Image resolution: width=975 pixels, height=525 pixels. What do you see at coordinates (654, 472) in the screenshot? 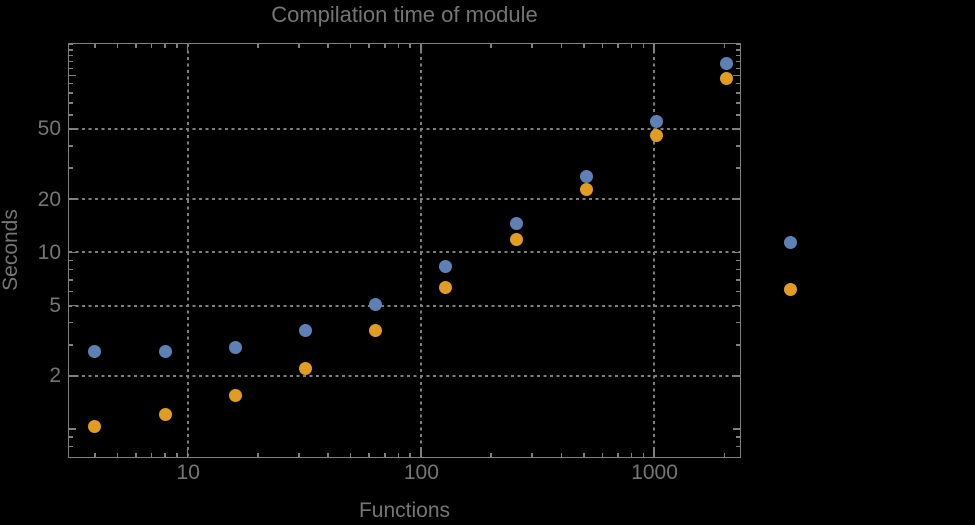
I see `x-tick-label-1000: 1000` at bounding box center [654, 472].